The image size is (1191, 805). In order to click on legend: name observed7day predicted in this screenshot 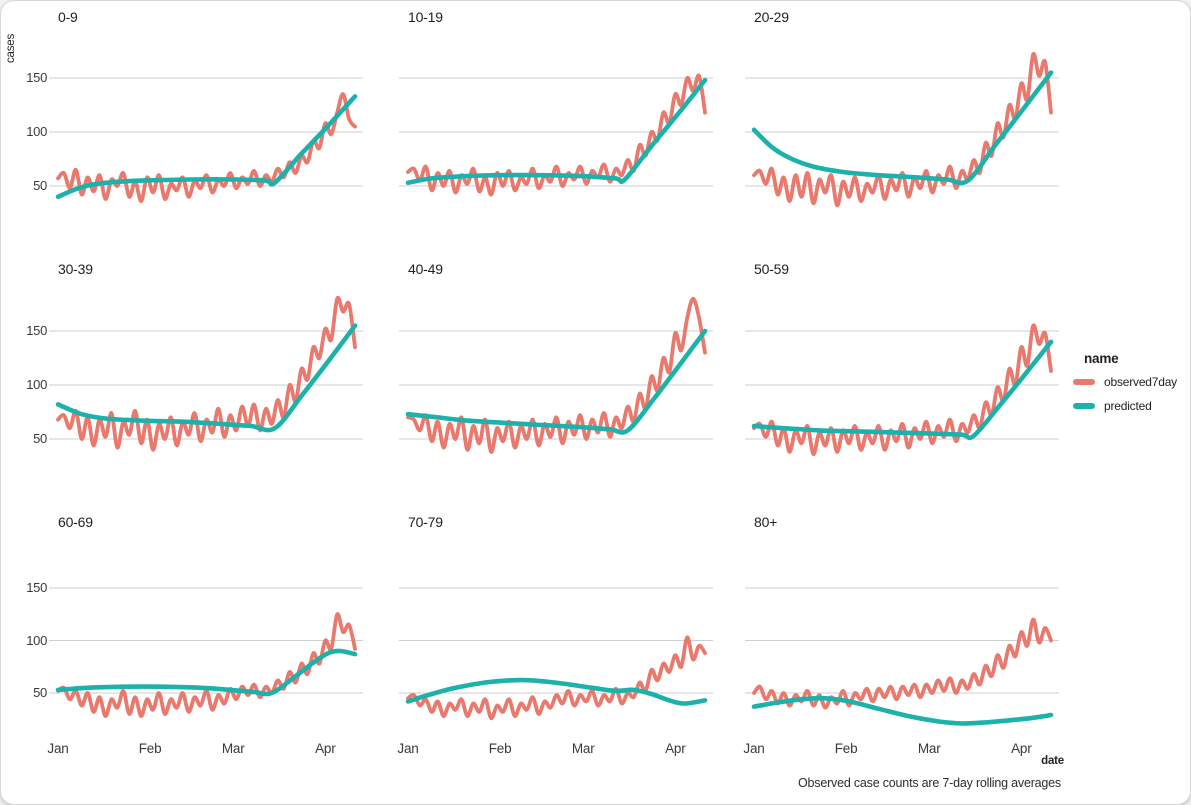, I will do `click(1125, 387)`.